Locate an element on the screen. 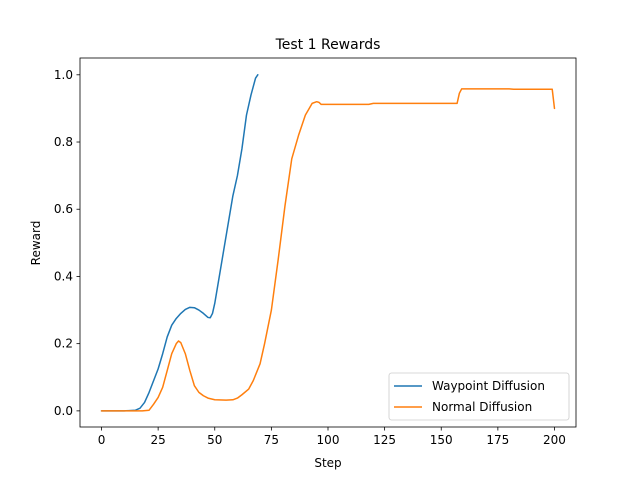  x-tick-label: 0 is located at coordinates (102, 440).